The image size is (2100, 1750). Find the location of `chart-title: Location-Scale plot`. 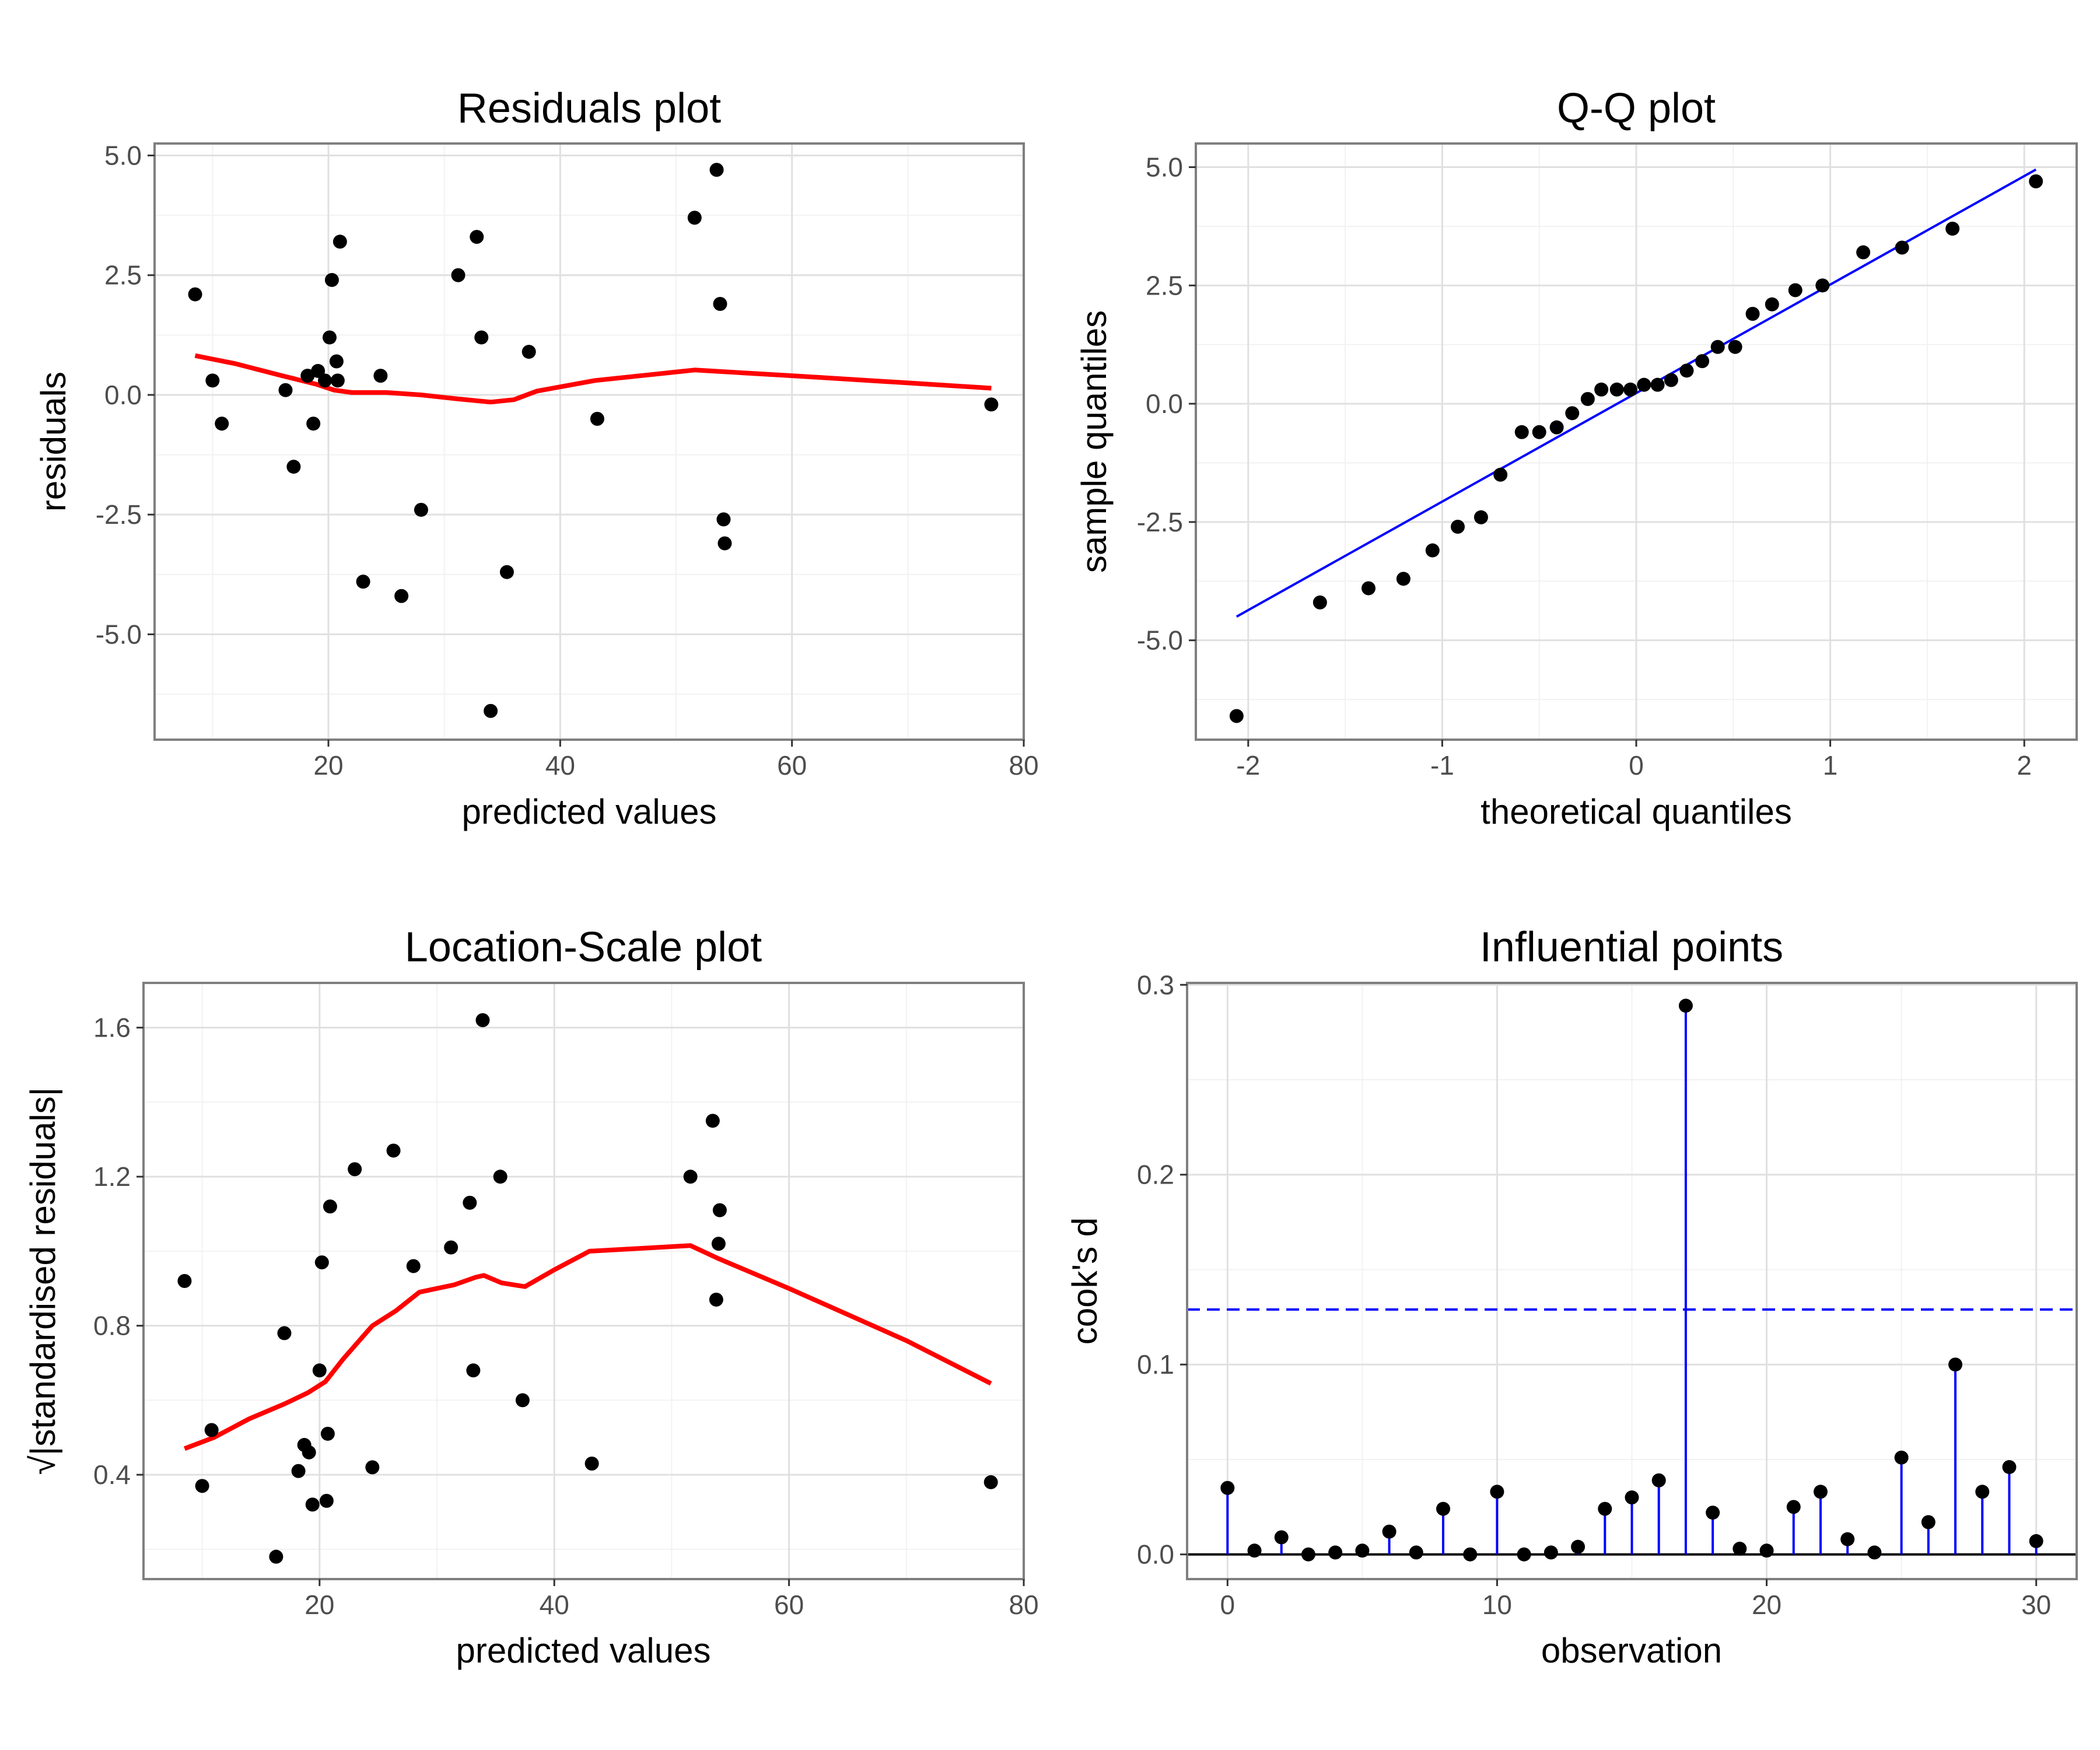

chart-title: Location-Scale plot is located at coordinates (583, 947).